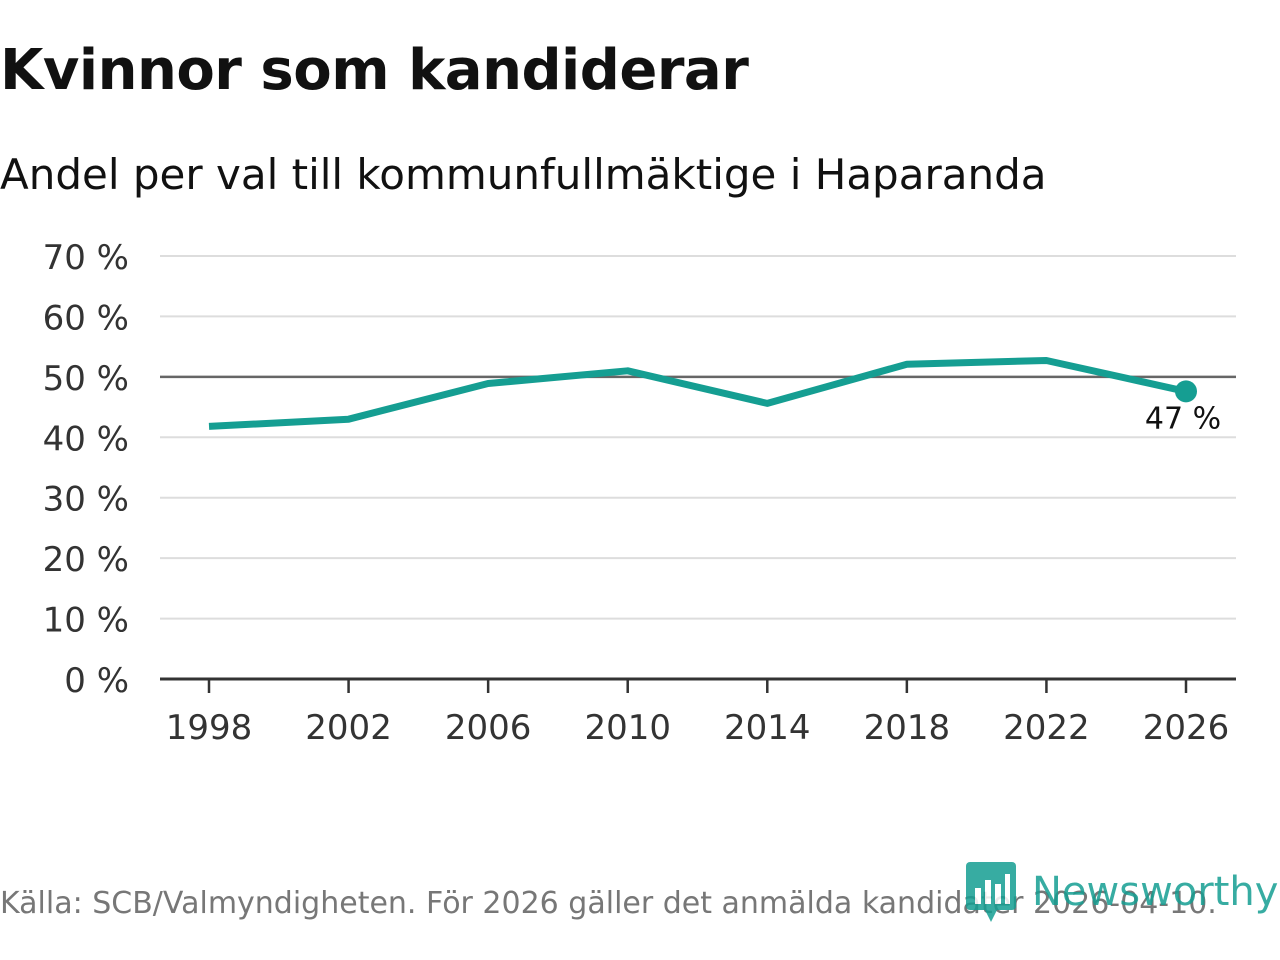 This screenshot has height=960, width=1280. What do you see at coordinates (1186, 728) in the screenshot?
I see `x-tick-label: 2026` at bounding box center [1186, 728].